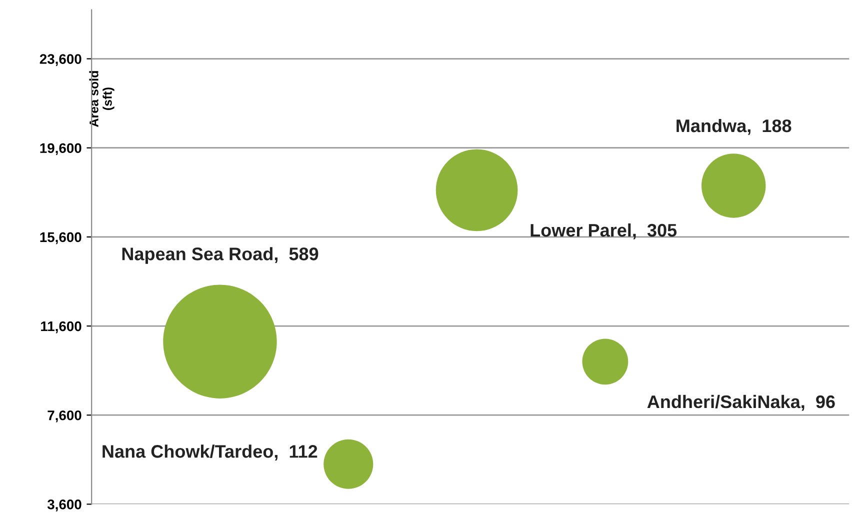 The image size is (856, 515). Describe the element at coordinates (61, 238) in the screenshot. I see `y-tick-label: 15,600` at that location.